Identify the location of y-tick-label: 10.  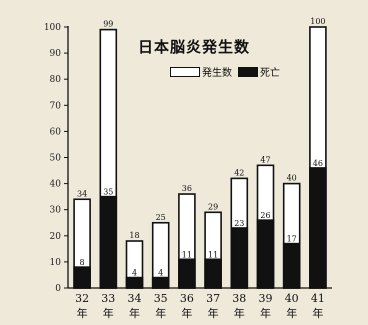
(56, 263).